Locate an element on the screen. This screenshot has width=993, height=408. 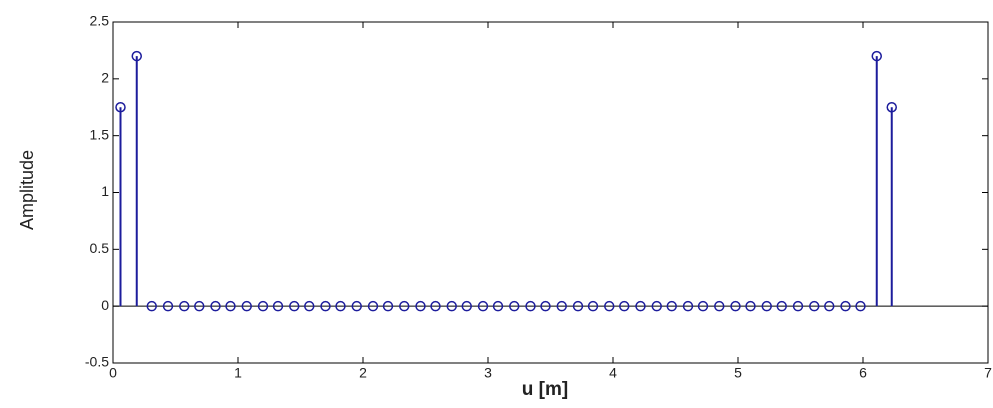
y-tick-label: 2 is located at coordinates (105, 78).